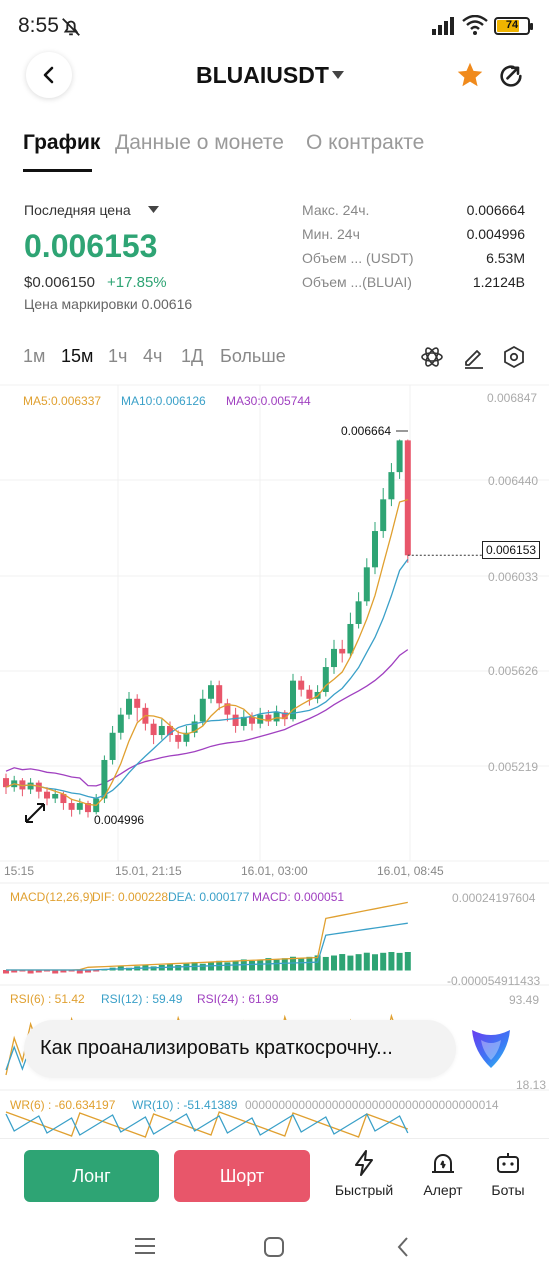 The width and height of the screenshot is (549, 1280). Describe the element at coordinates (199, 142) in the screenshot. I see `tab-coin-data: Данные о монете` at that location.